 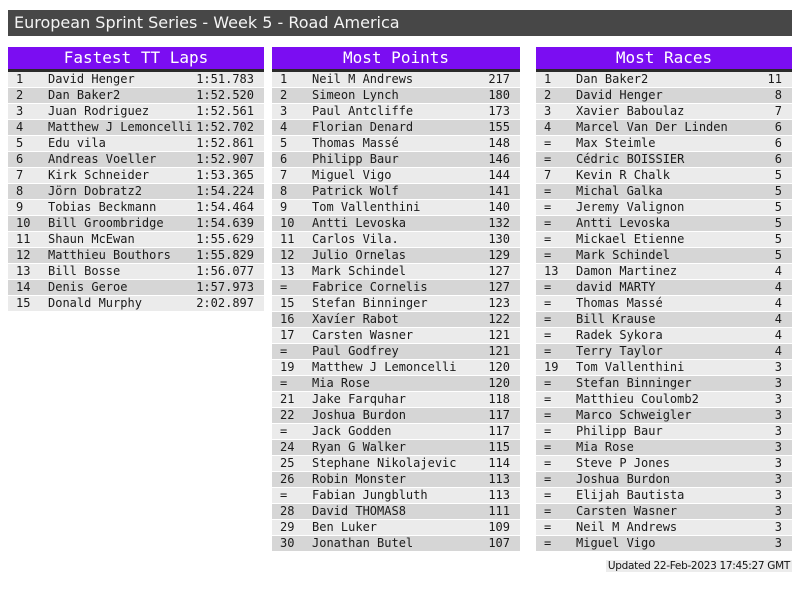 What do you see at coordinates (619, 191) in the screenshot?
I see `row-driver-name: Michal Galka` at bounding box center [619, 191].